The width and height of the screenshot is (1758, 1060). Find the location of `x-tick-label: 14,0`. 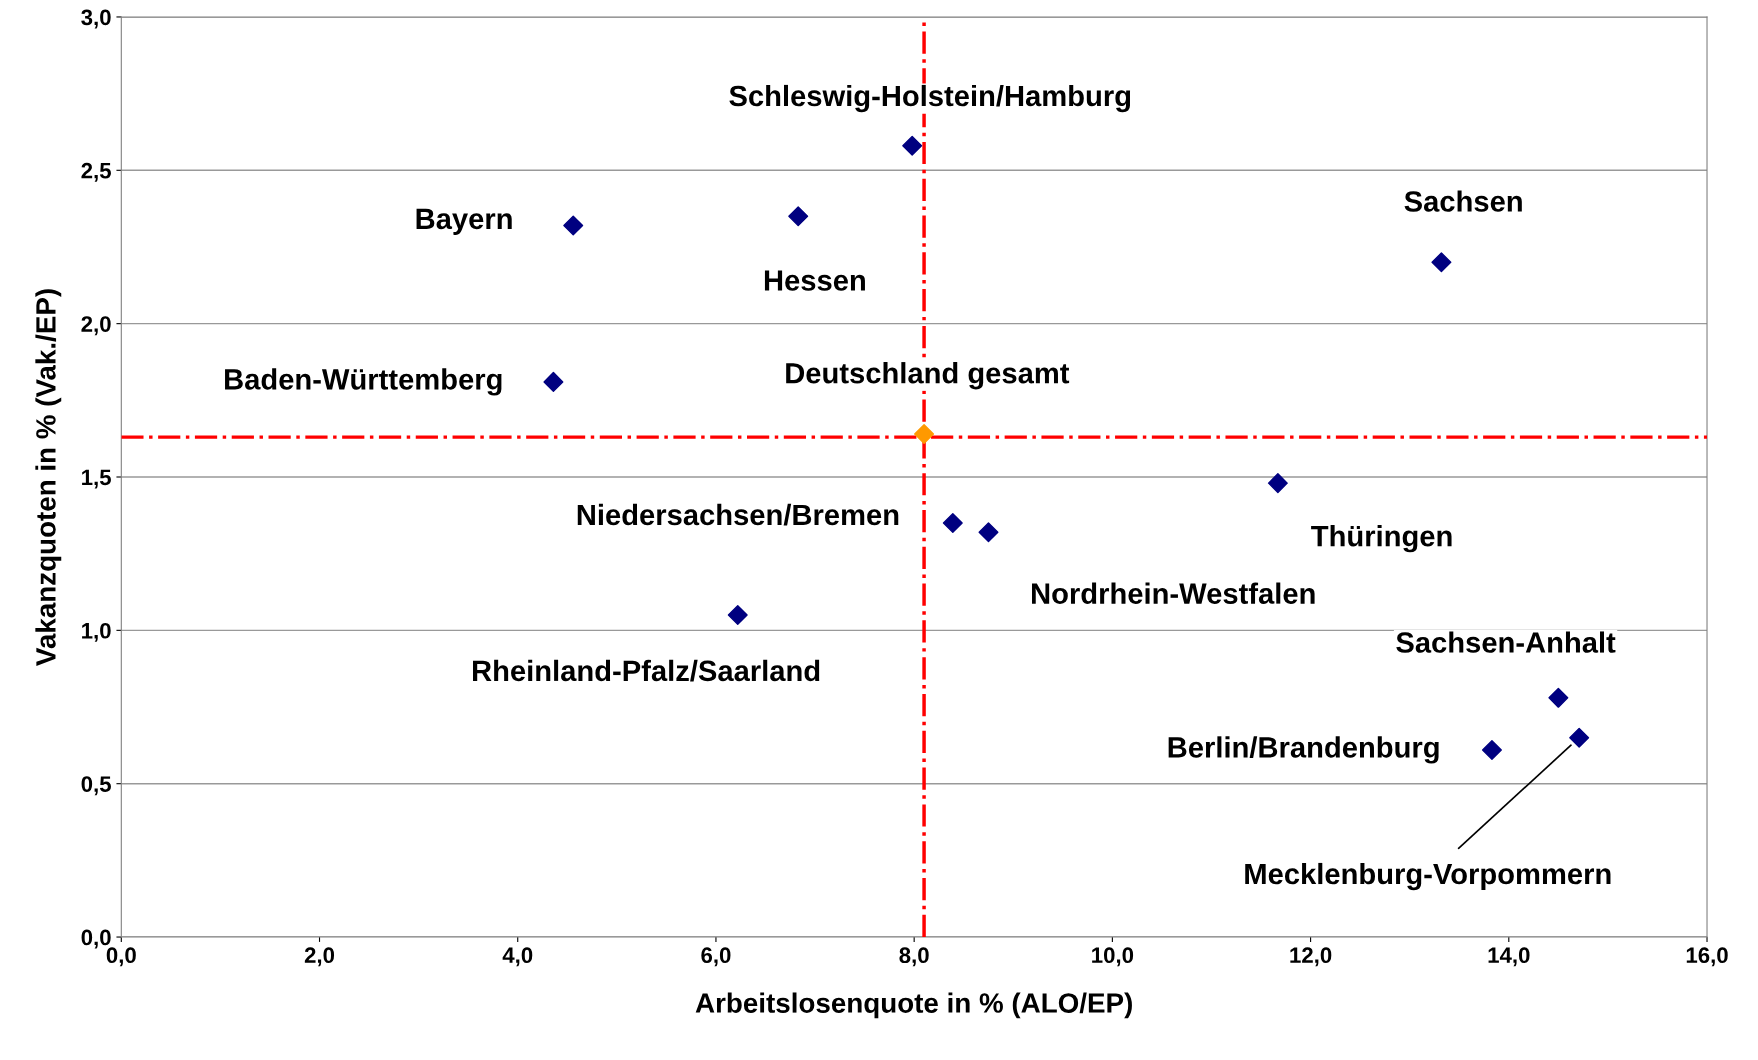

x-tick-label: 14,0 is located at coordinates (1509, 957).